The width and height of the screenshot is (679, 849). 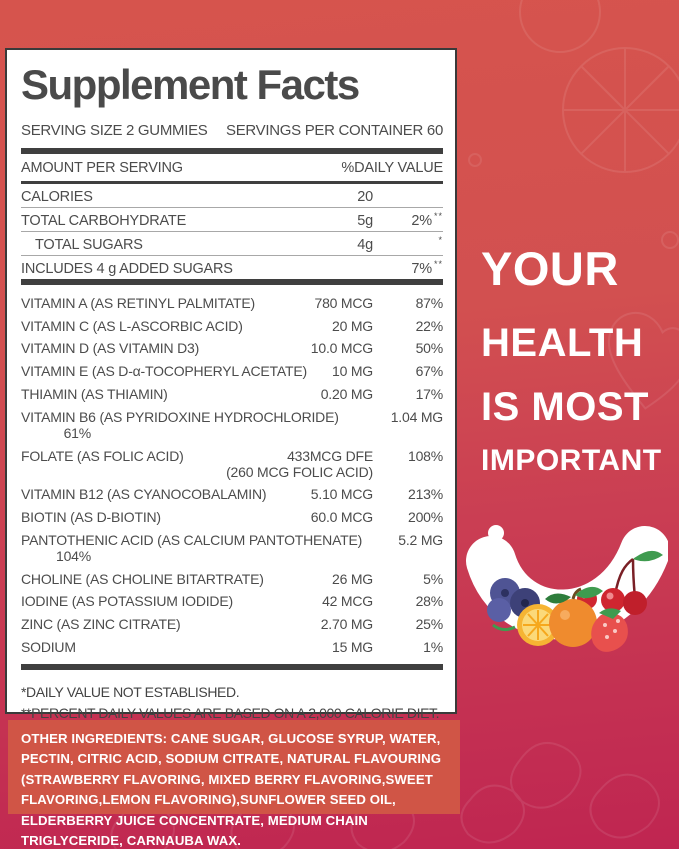 What do you see at coordinates (416, 416) in the screenshot?
I see `nutrient-amount: 1.04 MG` at bounding box center [416, 416].